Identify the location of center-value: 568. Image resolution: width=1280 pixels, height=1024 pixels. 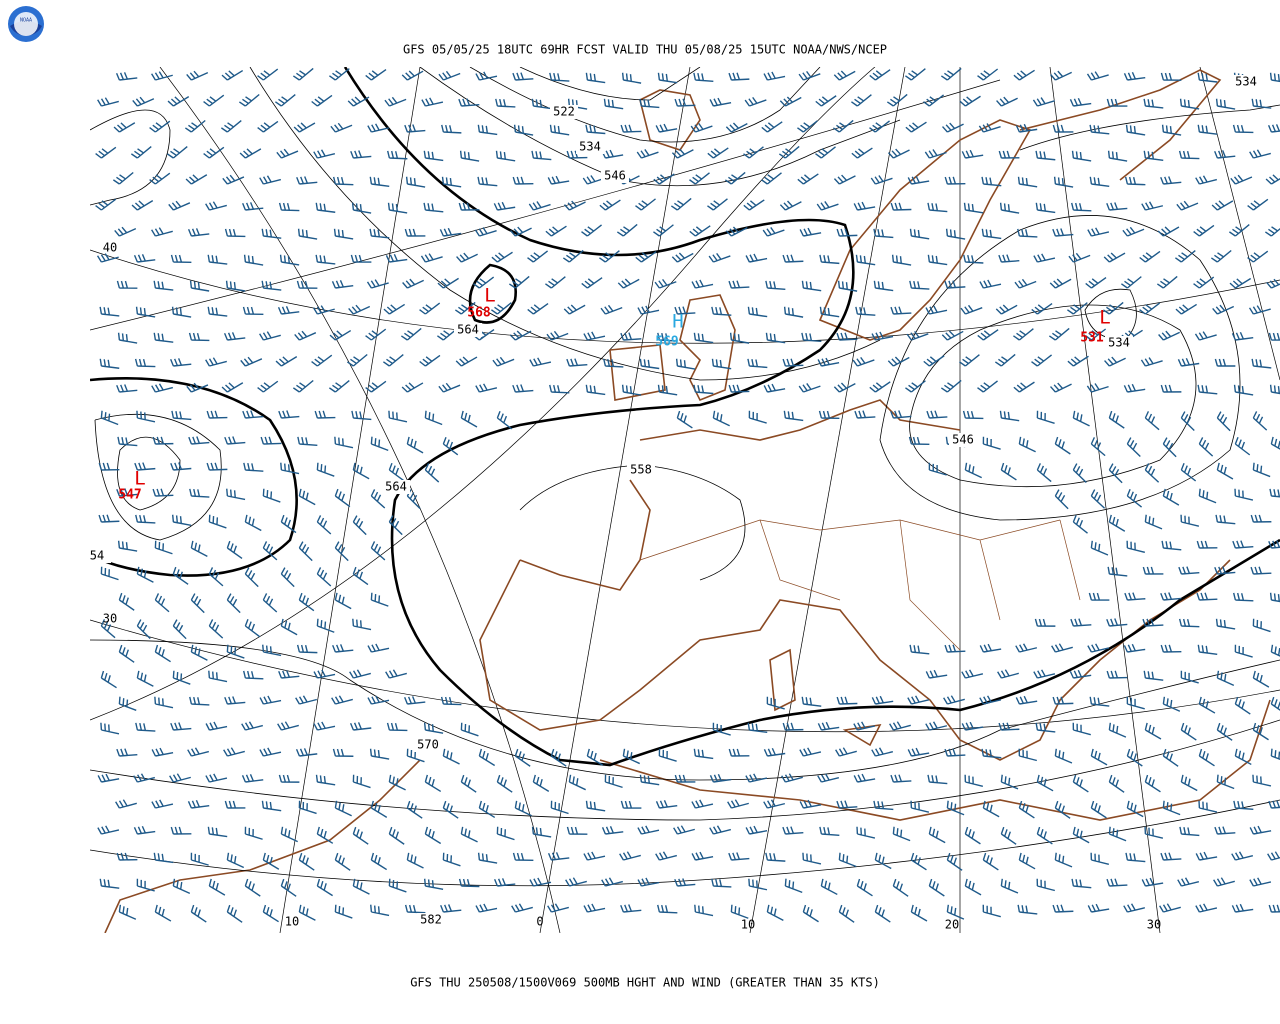
(479, 313).